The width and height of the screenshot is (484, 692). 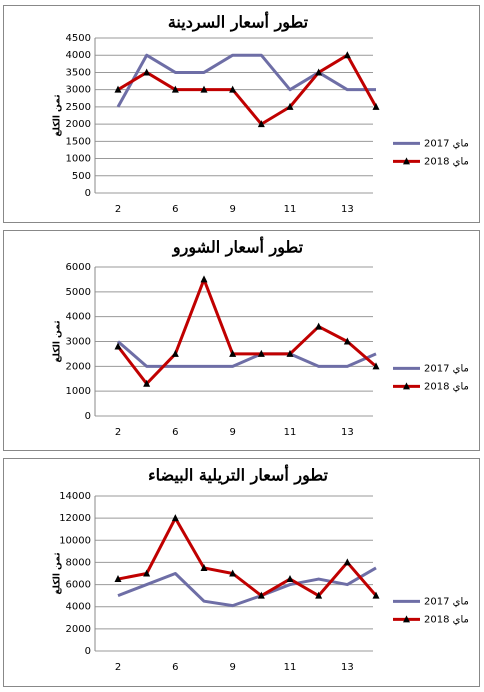 I want to click on y-tick-label: 14000, so click(x=75, y=496).